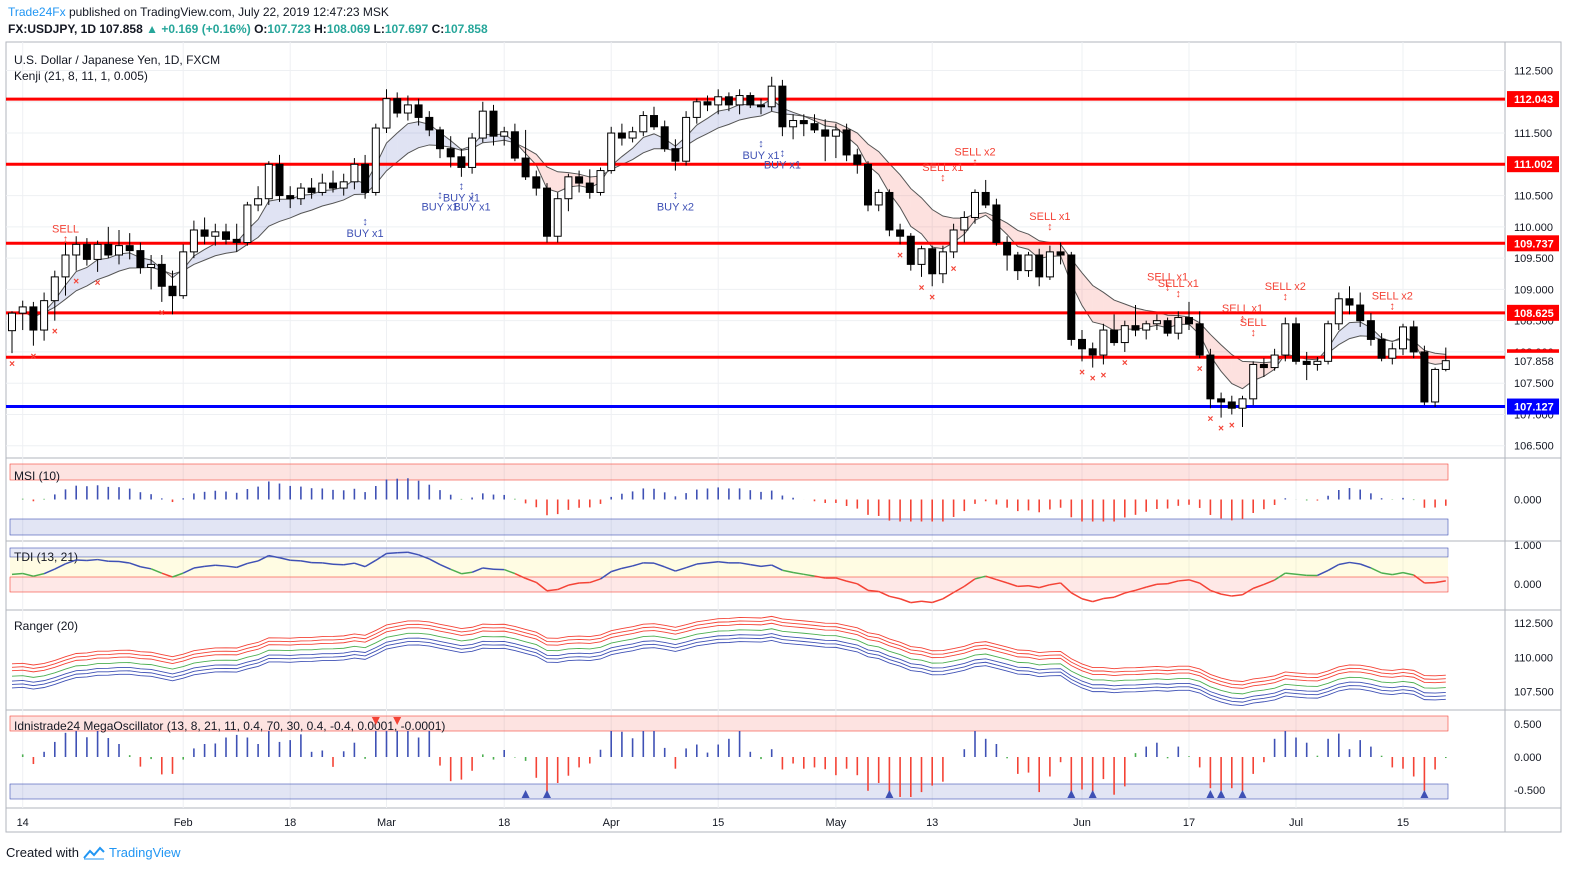 The height and width of the screenshot is (881, 1588). I want to click on time-tick-label: 15, so click(1403, 823).